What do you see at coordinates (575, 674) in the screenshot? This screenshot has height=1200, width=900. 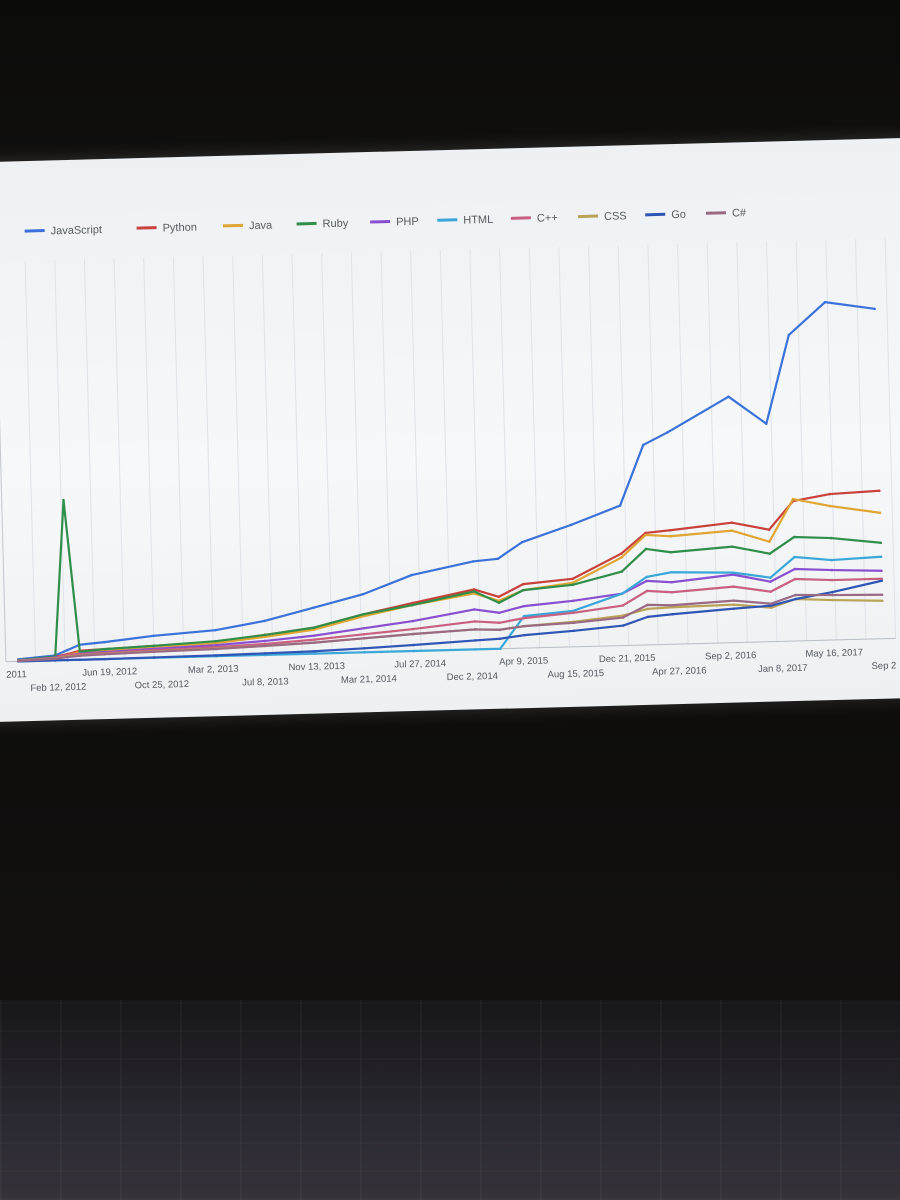 I see `x-tick-label: Aug 15, 2015` at bounding box center [575, 674].